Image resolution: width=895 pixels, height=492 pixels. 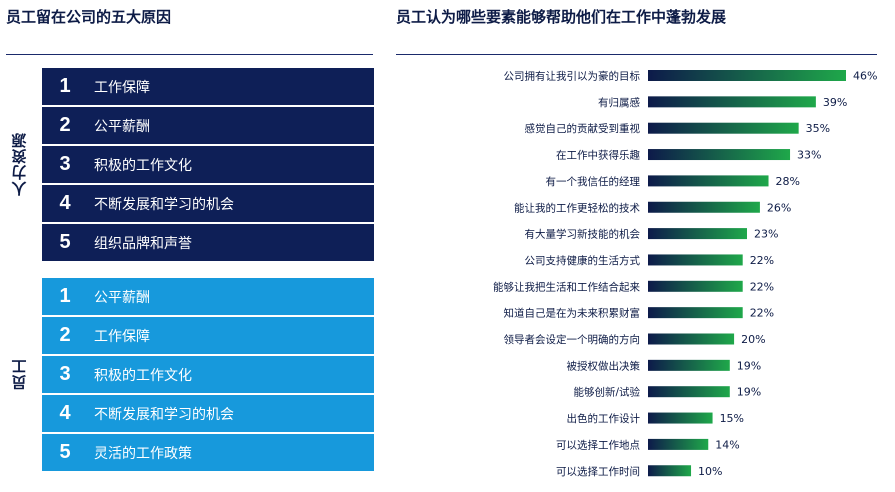 I want to click on employee-group-label: 员工, so click(x=19, y=374).